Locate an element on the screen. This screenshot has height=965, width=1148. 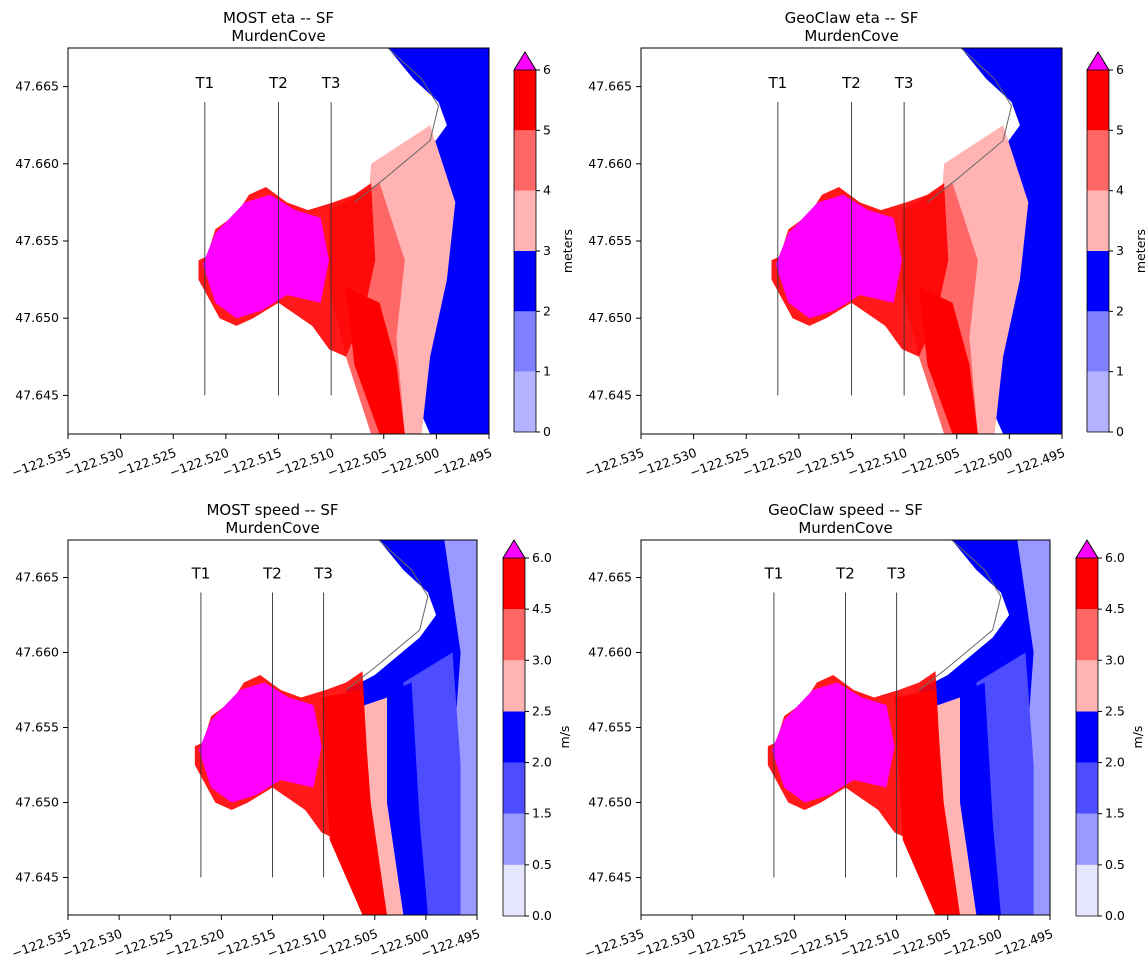
colorbar-tick-label: 4 is located at coordinates (1120, 190).